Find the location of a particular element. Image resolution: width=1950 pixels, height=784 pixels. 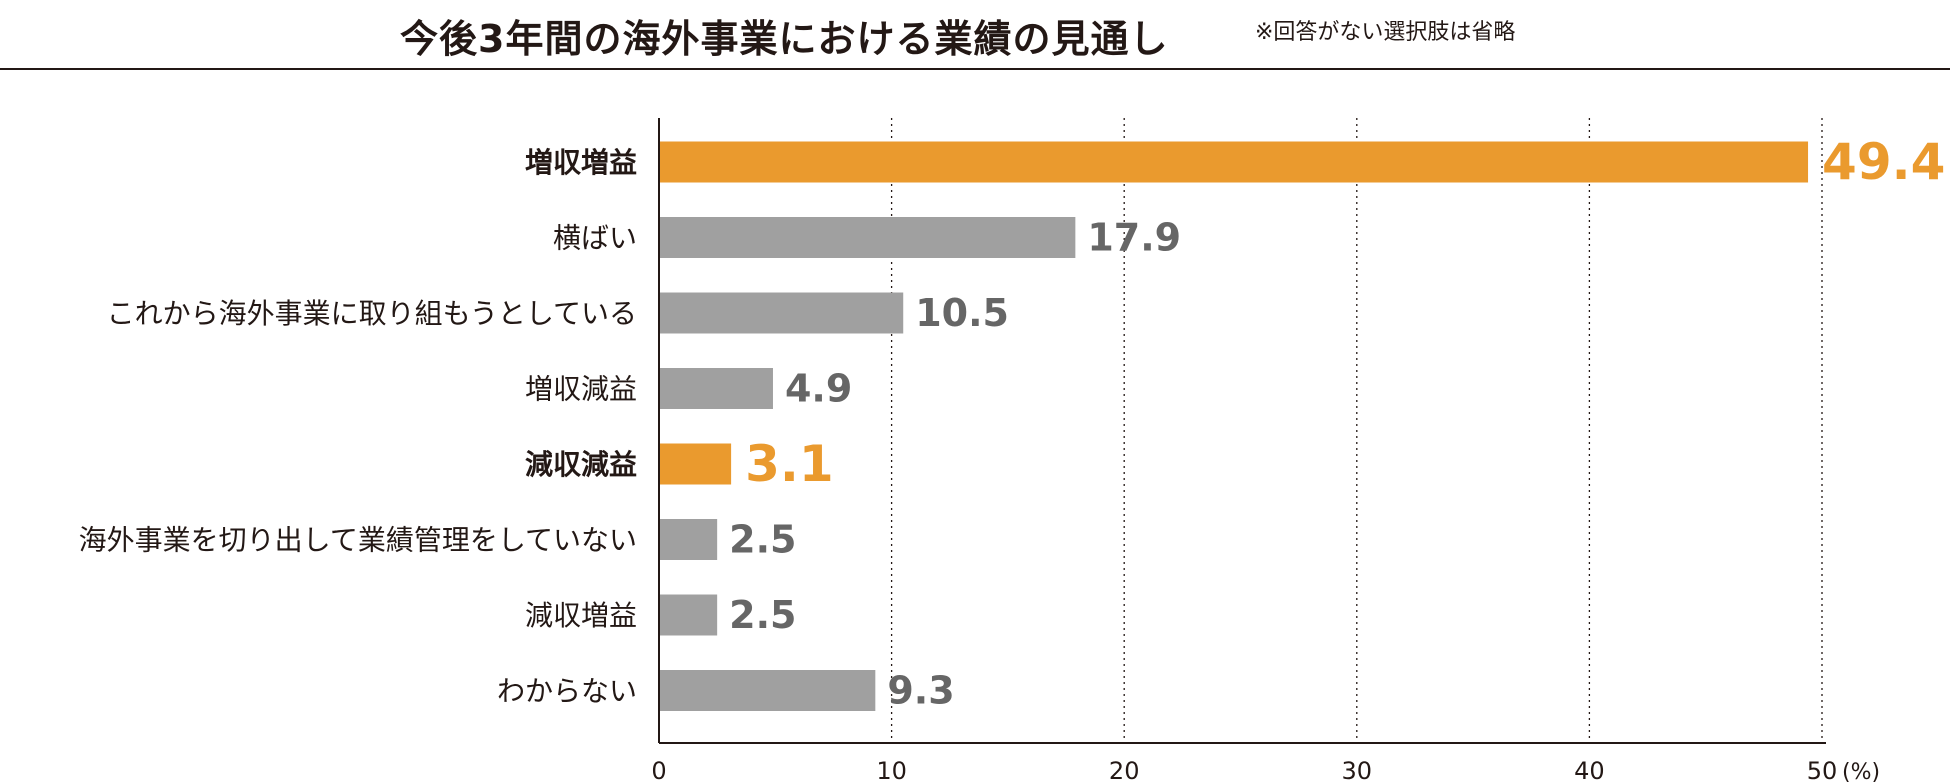

value-label: 9.3 is located at coordinates (920, 691).